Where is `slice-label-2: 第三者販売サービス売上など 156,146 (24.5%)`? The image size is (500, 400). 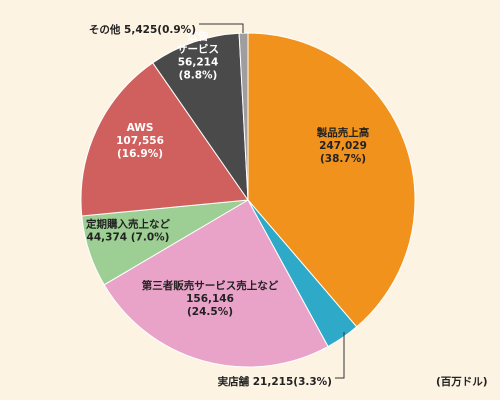
slice-label-2: 第三者販売サービス売上など 156,146 (24.5%) is located at coordinates (210, 298).